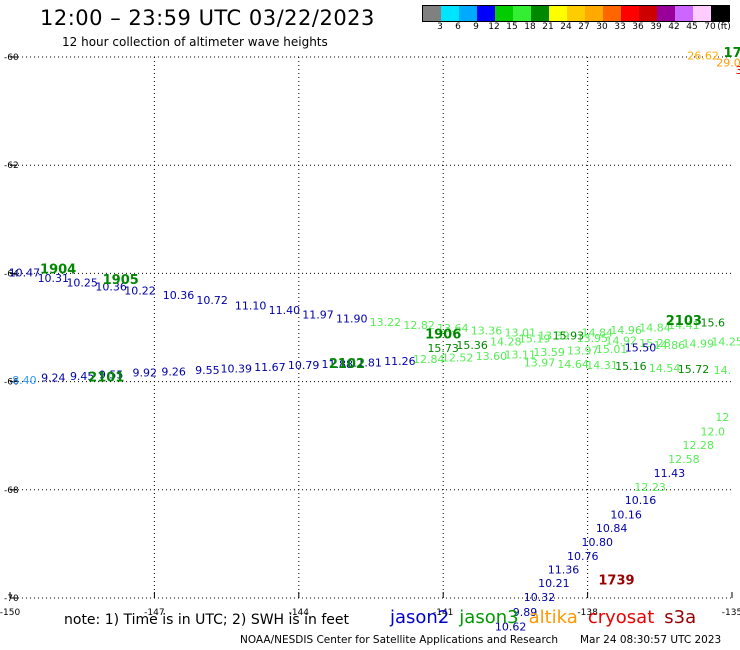 The image size is (740, 650). What do you see at coordinates (665, 368) in the screenshot?
I see `wave-height-label: 14.54` at bounding box center [665, 368].